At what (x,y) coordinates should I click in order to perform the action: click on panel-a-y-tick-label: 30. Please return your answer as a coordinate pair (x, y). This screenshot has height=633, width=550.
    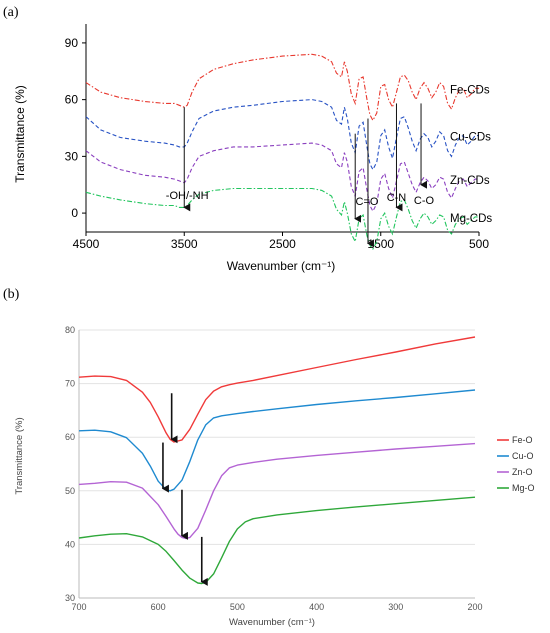
    Looking at the image, I should click on (72, 156).